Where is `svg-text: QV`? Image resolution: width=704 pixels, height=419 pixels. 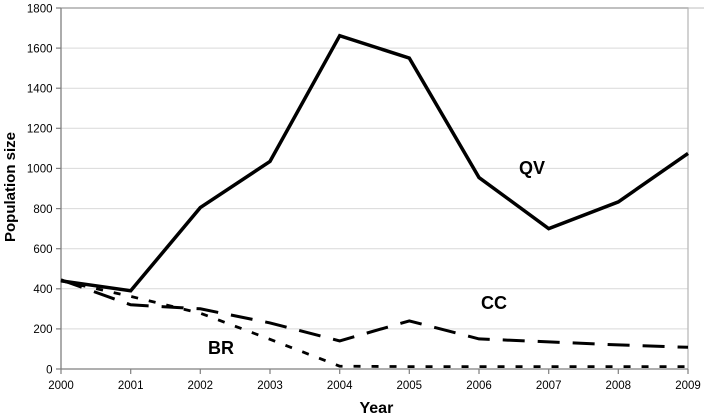 svg-text: QV is located at coordinates (532, 168).